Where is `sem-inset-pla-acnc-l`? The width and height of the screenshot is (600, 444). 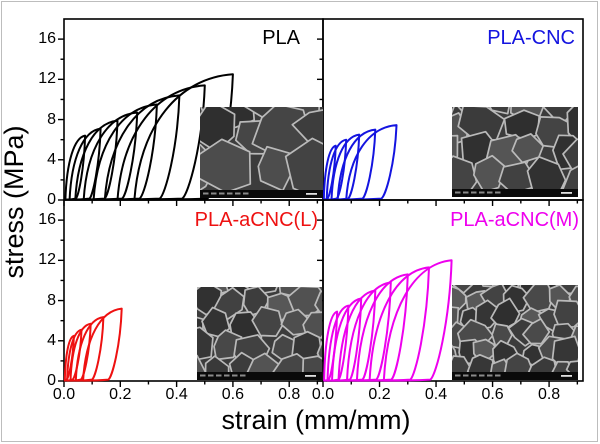
sem-inset-pla-acnc-l is located at coordinates (259, 333).